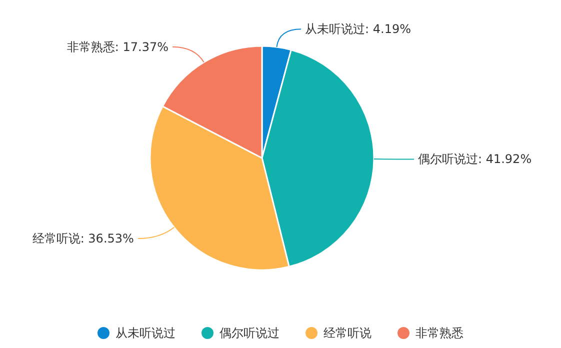  I want to click on data-label: : 36.53%, so click(107, 239).